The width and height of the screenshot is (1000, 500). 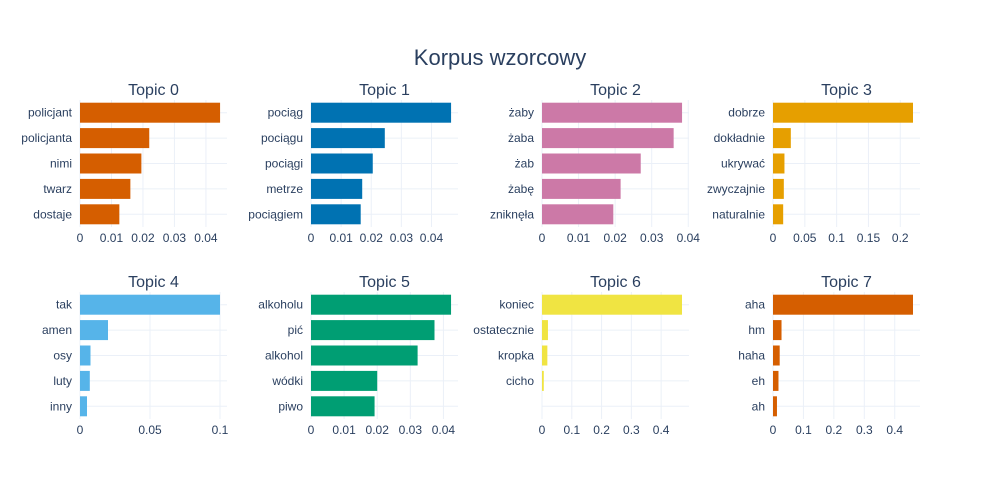 What do you see at coordinates (384, 90) in the screenshot?
I see `subplot-title: Topic 1` at bounding box center [384, 90].